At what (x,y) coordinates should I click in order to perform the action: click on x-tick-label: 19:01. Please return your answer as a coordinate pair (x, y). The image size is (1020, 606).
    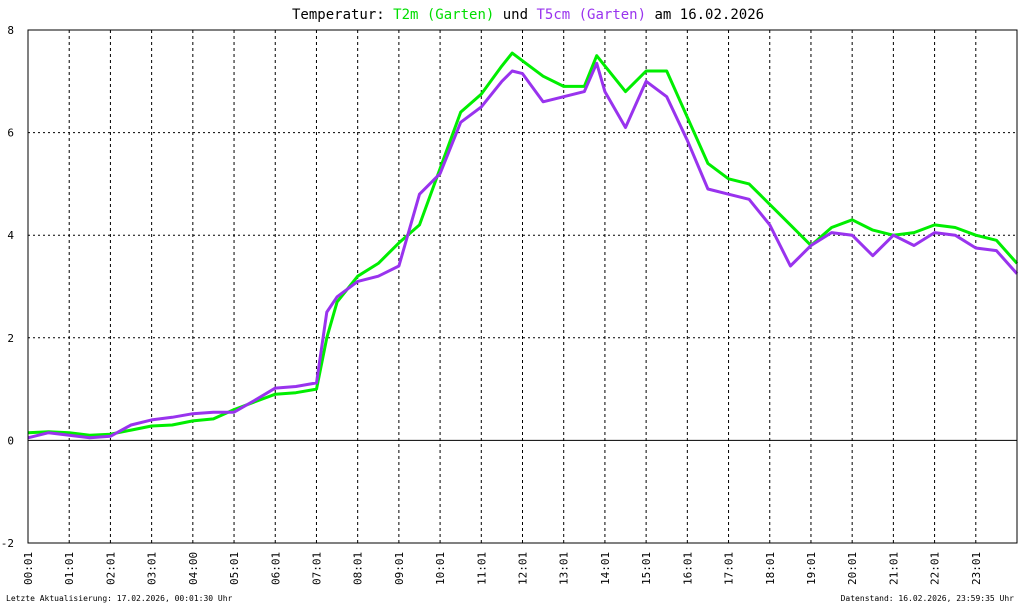
    Looking at the image, I should click on (811, 568).